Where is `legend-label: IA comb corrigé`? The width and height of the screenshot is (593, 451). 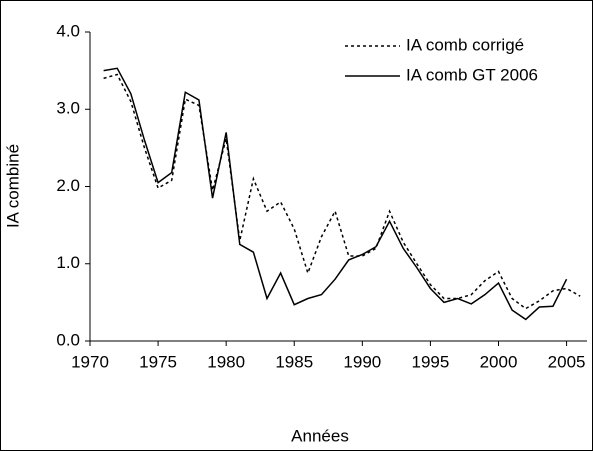 legend-label: IA comb corrigé is located at coordinates (465, 44).